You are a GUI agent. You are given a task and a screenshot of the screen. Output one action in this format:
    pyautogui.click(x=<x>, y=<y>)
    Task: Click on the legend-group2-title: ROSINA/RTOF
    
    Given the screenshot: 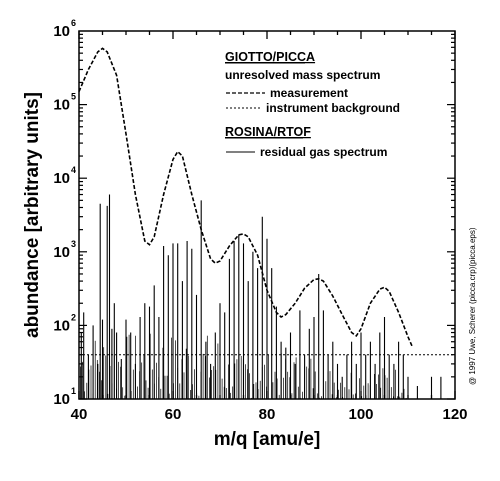 What is the action you would take?
    pyautogui.click(x=268, y=132)
    